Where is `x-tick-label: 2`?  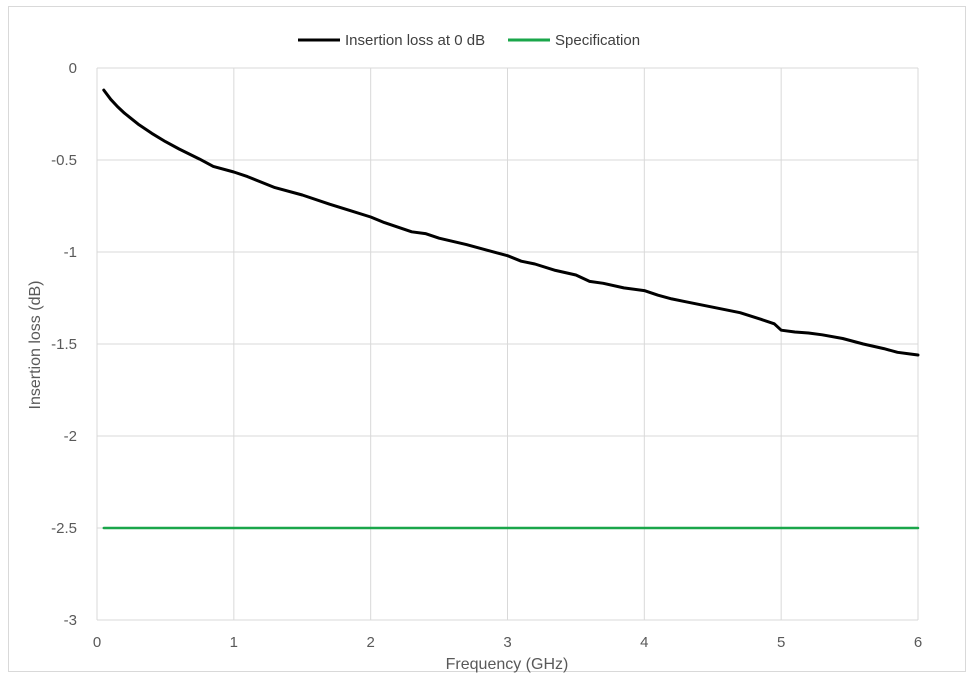 x-tick-label: 2 is located at coordinates (370, 642).